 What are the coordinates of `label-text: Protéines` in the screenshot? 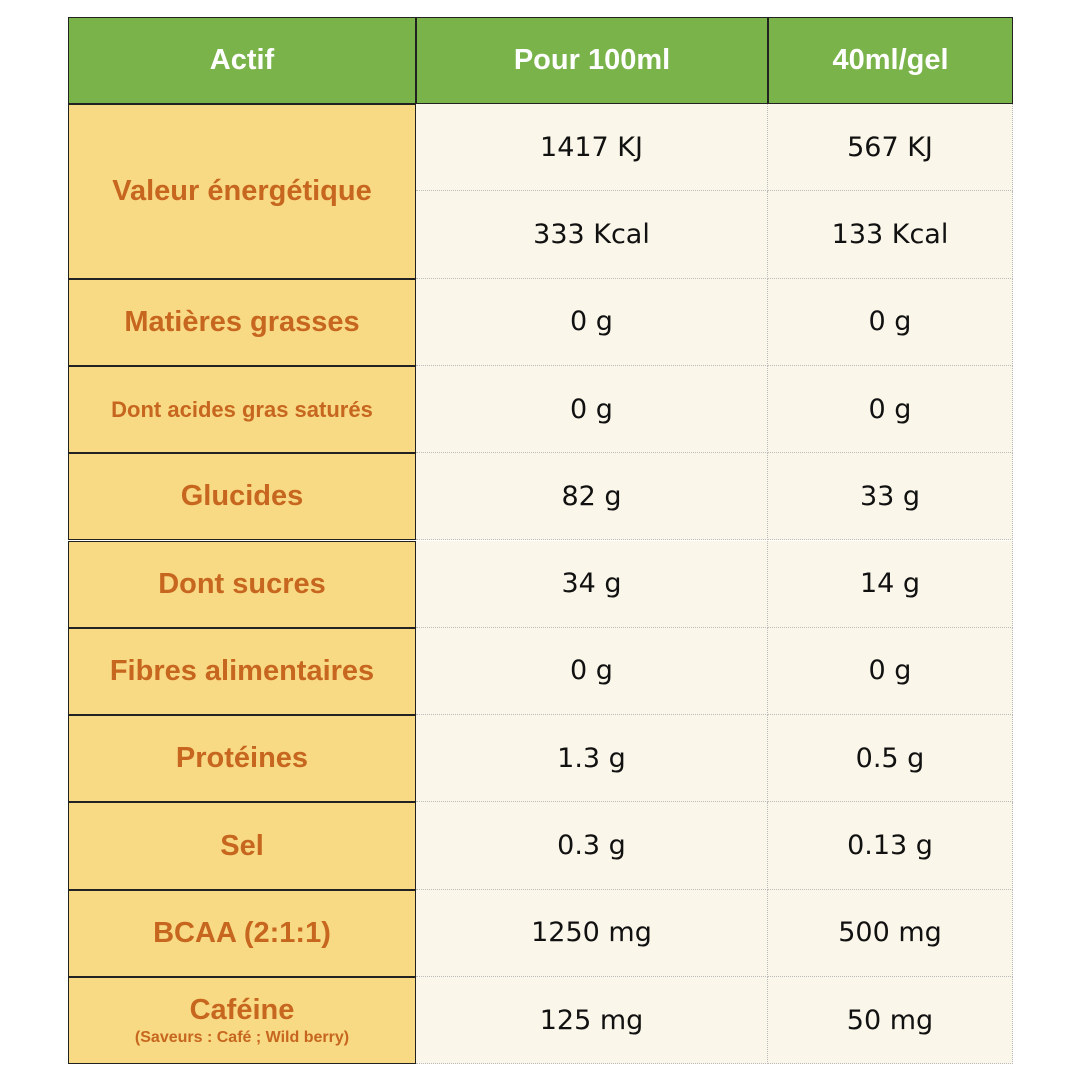 It's located at (242, 758).